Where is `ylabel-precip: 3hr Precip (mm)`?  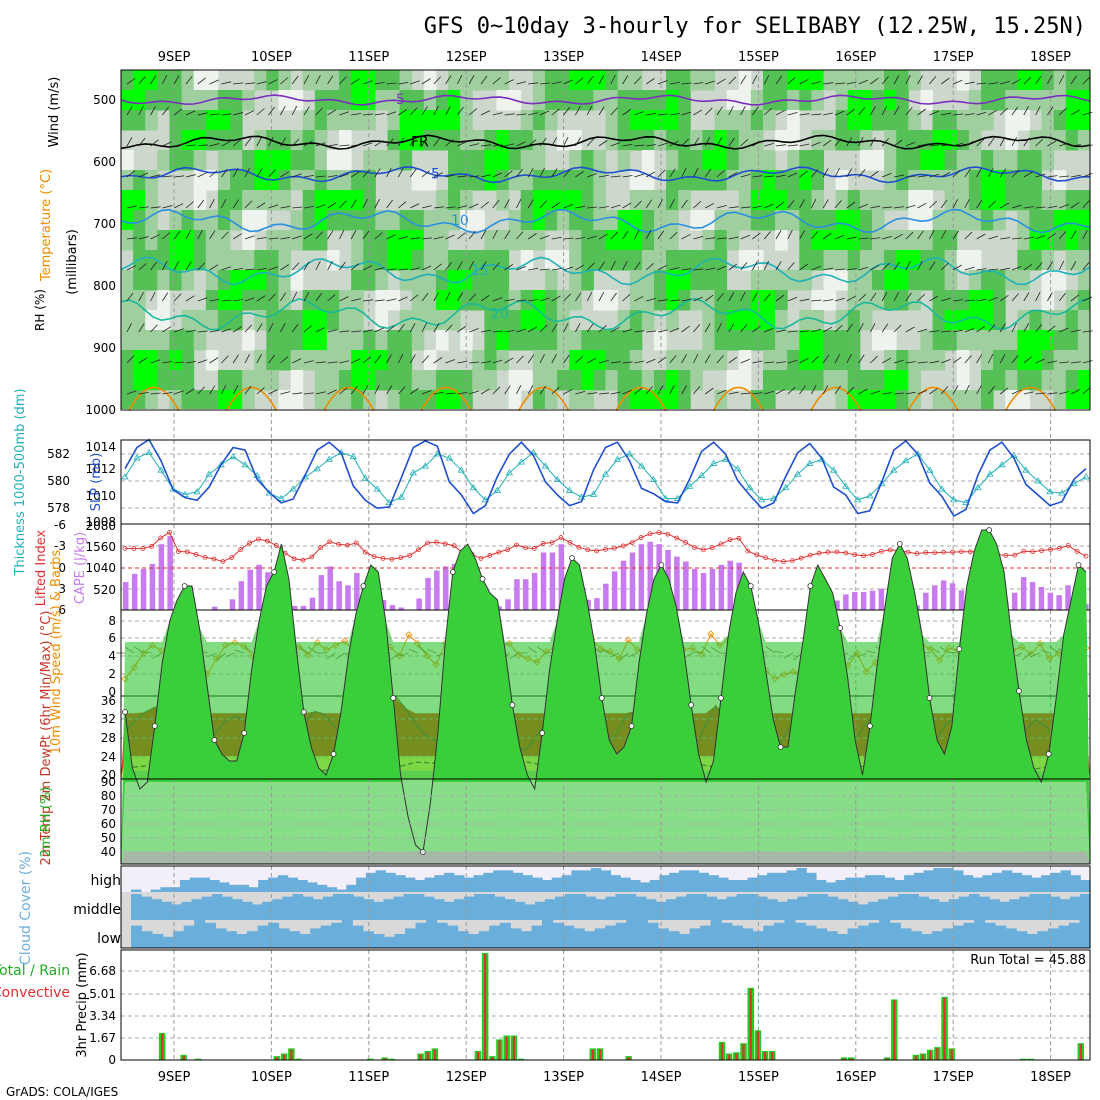
ylabel-precip: 3hr Precip (mm) is located at coordinates (82, 1004).